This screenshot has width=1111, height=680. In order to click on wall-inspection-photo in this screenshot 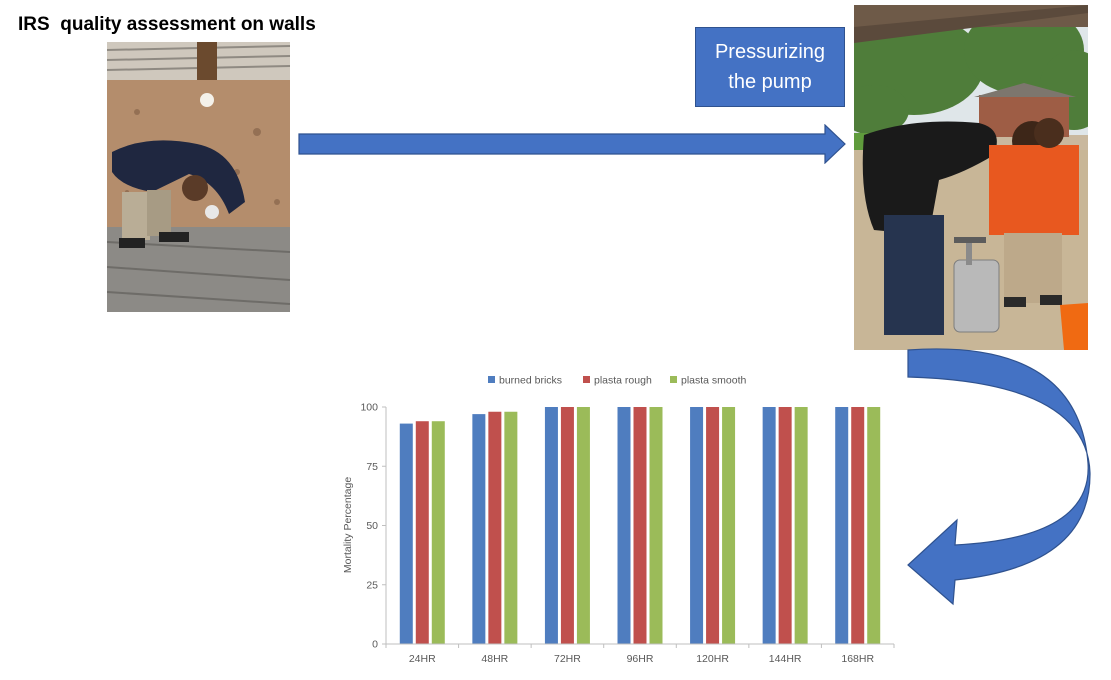, I will do `click(198, 177)`.